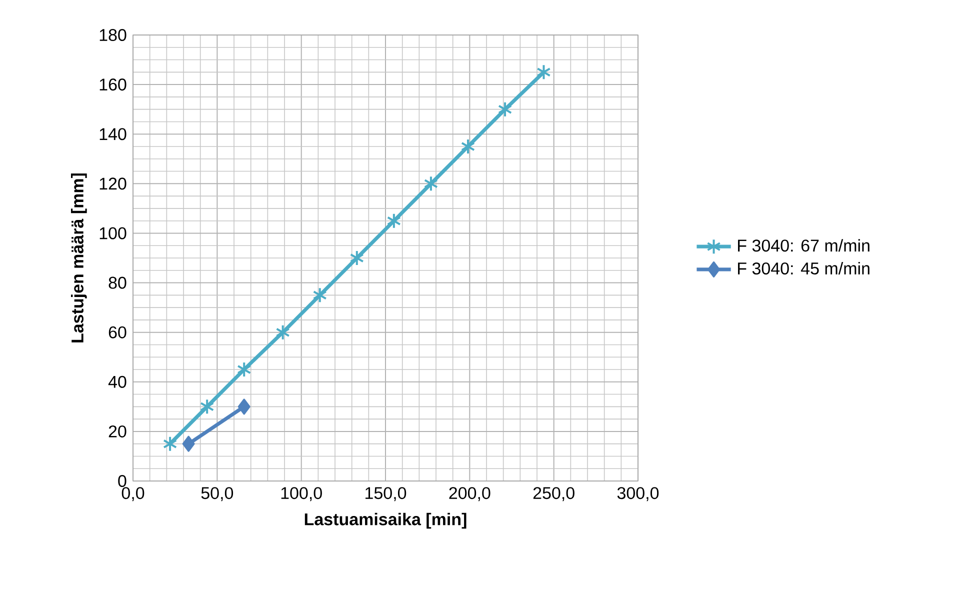  Describe the element at coordinates (133, 494) in the screenshot. I see `x-tick-label: 0,0` at that location.